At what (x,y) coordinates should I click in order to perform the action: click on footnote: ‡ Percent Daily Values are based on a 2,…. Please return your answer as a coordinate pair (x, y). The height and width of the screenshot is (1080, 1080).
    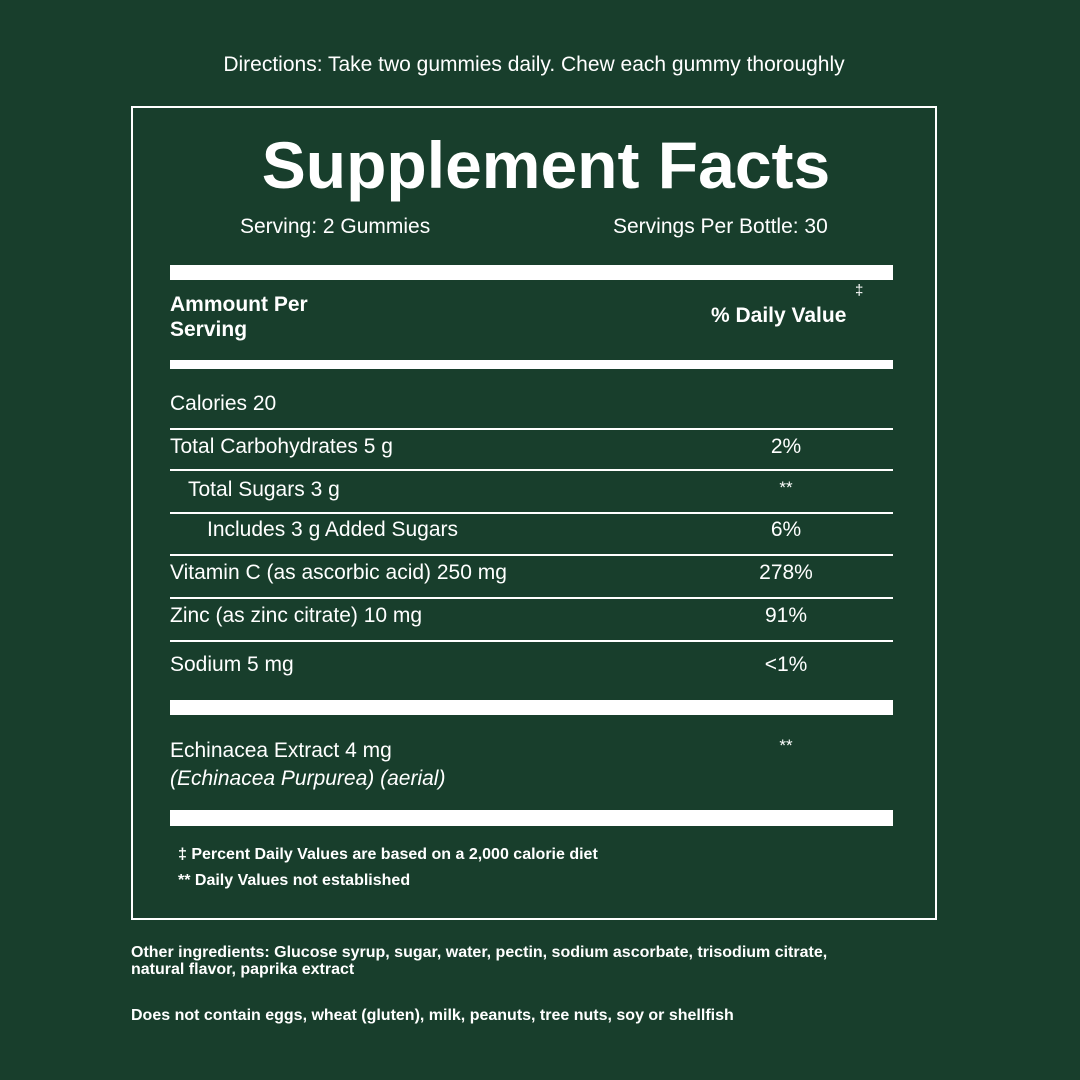
    Looking at the image, I should click on (388, 854).